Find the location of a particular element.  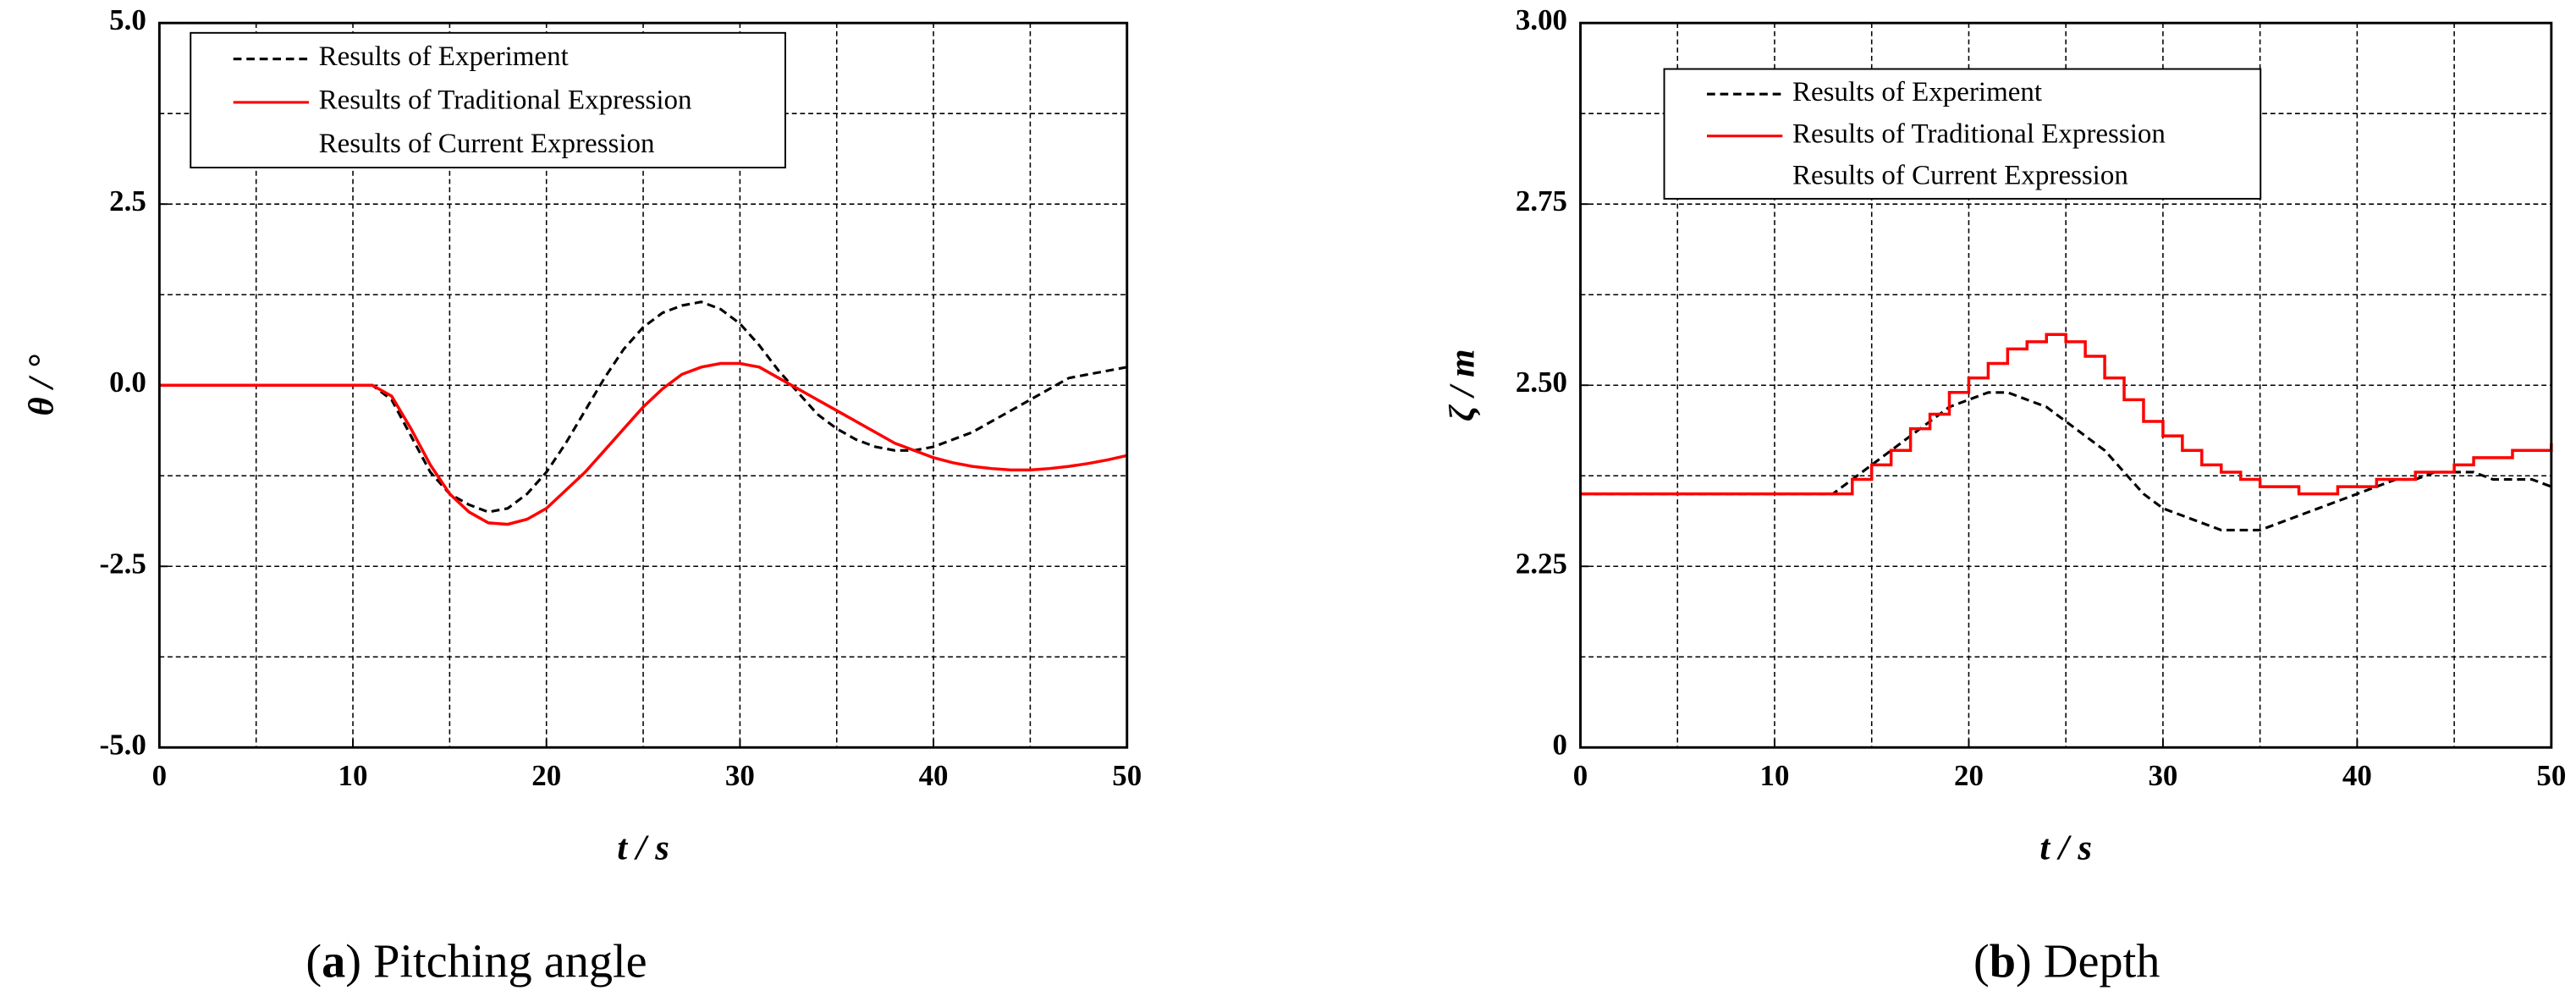

y-axis-title: θ / ° is located at coordinates (41, 385).